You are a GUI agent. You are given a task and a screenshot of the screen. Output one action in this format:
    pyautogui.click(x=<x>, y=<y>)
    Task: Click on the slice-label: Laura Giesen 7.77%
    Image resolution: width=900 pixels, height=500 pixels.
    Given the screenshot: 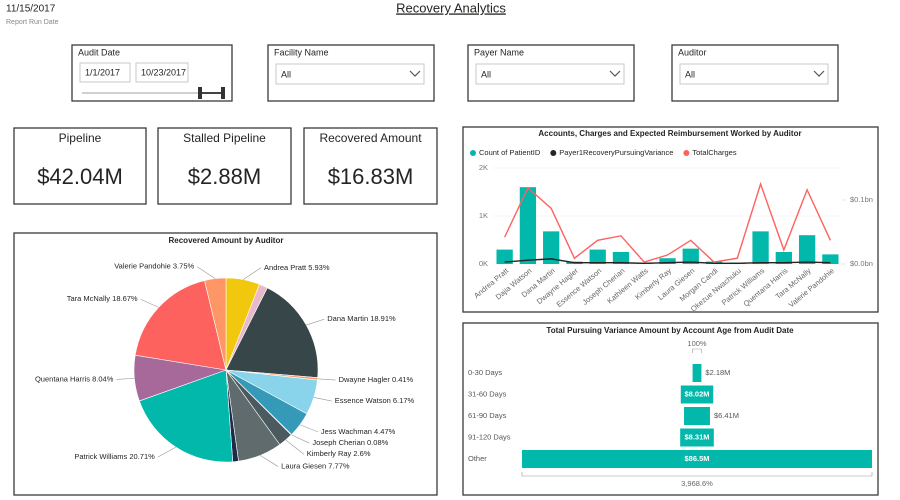 What is the action you would take?
    pyautogui.click(x=315, y=466)
    